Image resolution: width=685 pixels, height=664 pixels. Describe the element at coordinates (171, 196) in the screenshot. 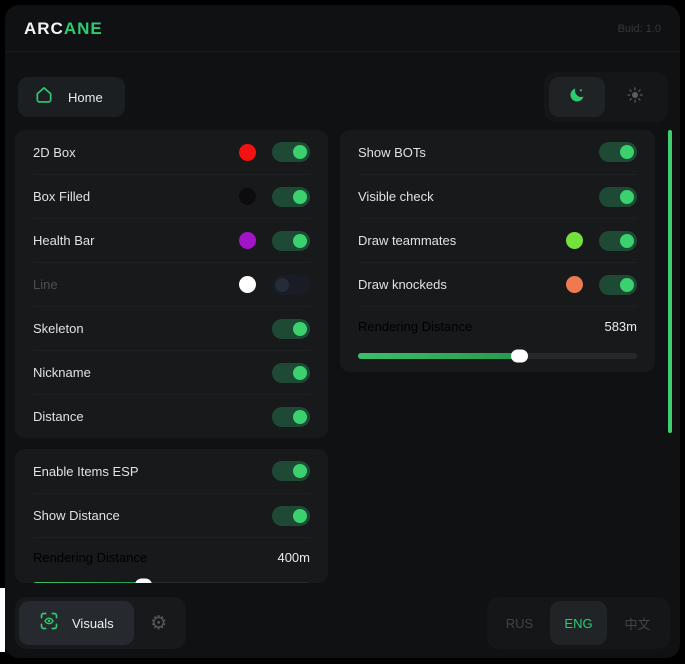

I see `setting-row-box-filled: Box Filled` at that location.